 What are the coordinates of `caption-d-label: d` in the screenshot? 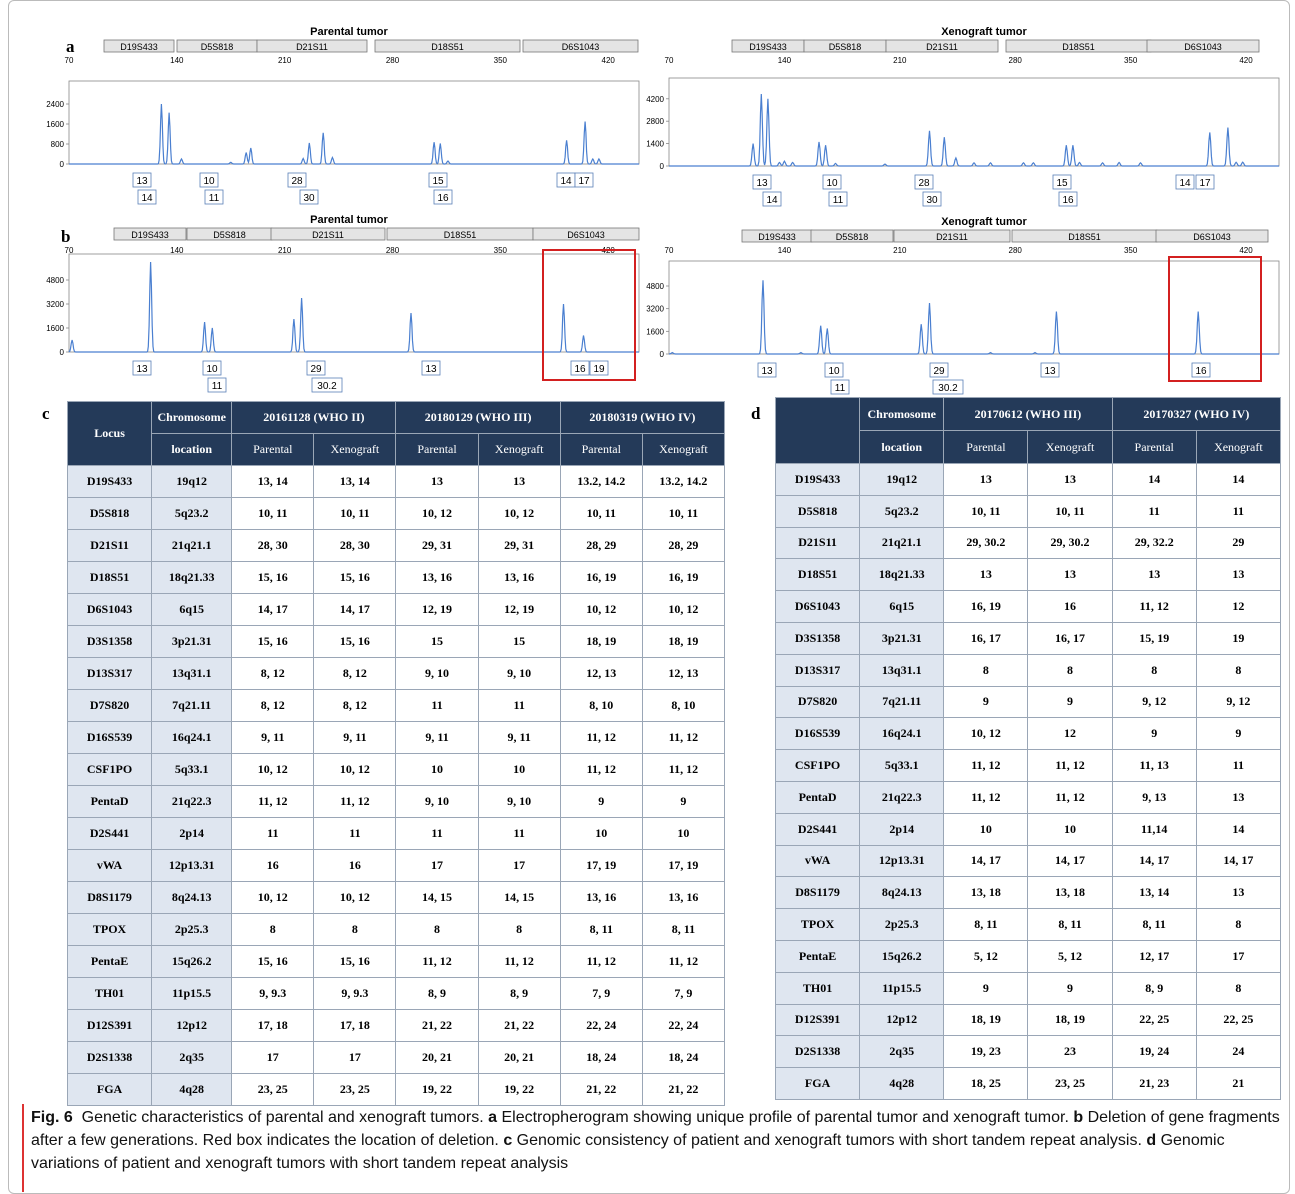 It's located at (1151, 1140).